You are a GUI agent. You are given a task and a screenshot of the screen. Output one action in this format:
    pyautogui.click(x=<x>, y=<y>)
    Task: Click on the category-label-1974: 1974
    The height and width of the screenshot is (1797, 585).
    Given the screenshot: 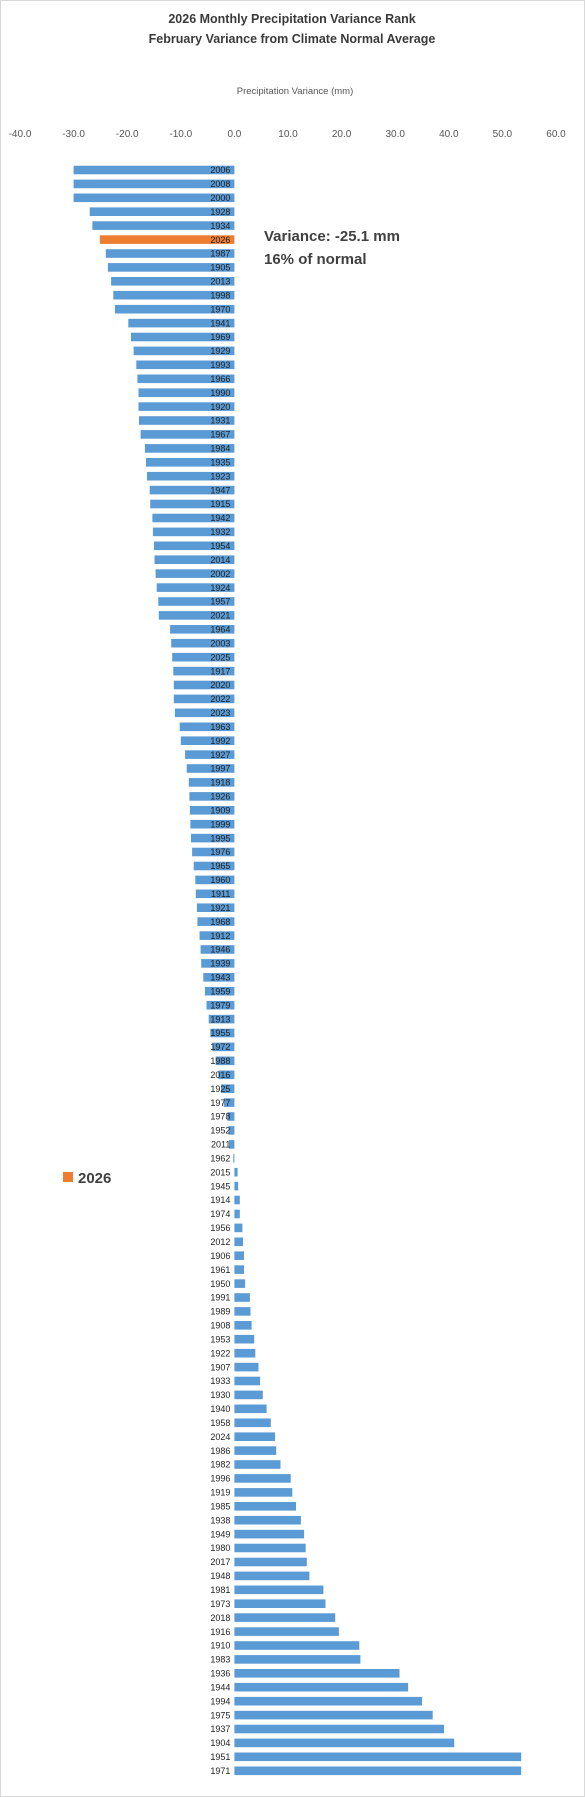 What is the action you would take?
    pyautogui.click(x=220, y=1214)
    